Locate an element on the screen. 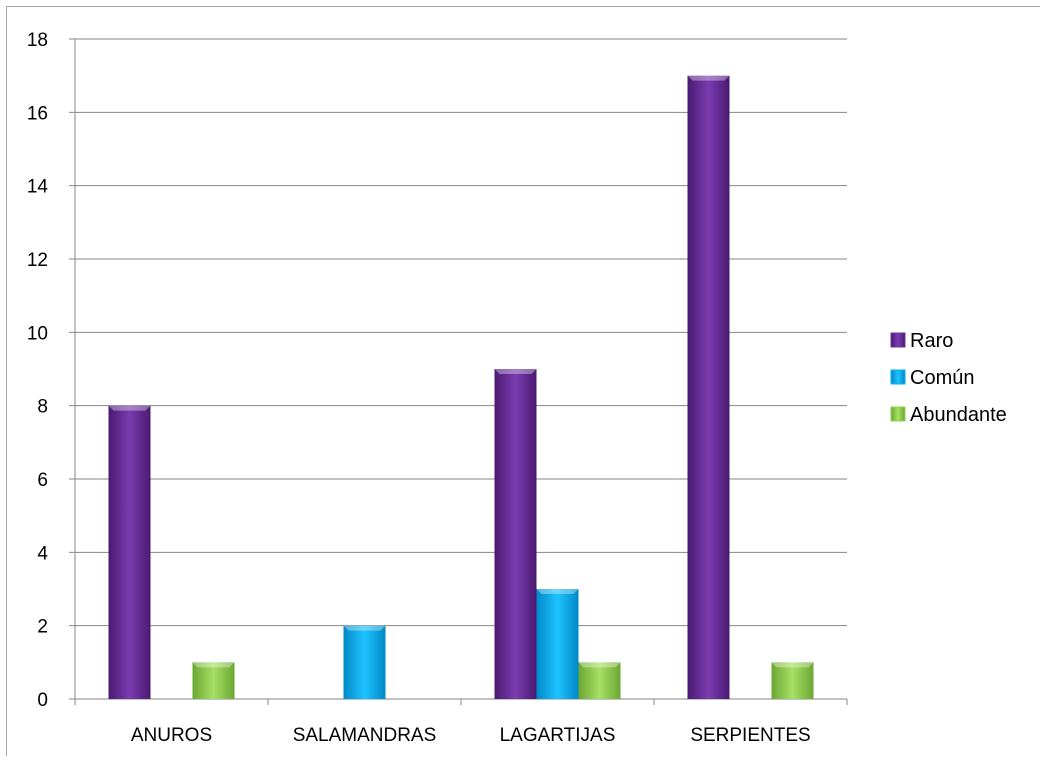 This screenshot has width=1045, height=762. legend-label: Abundante is located at coordinates (958, 415).